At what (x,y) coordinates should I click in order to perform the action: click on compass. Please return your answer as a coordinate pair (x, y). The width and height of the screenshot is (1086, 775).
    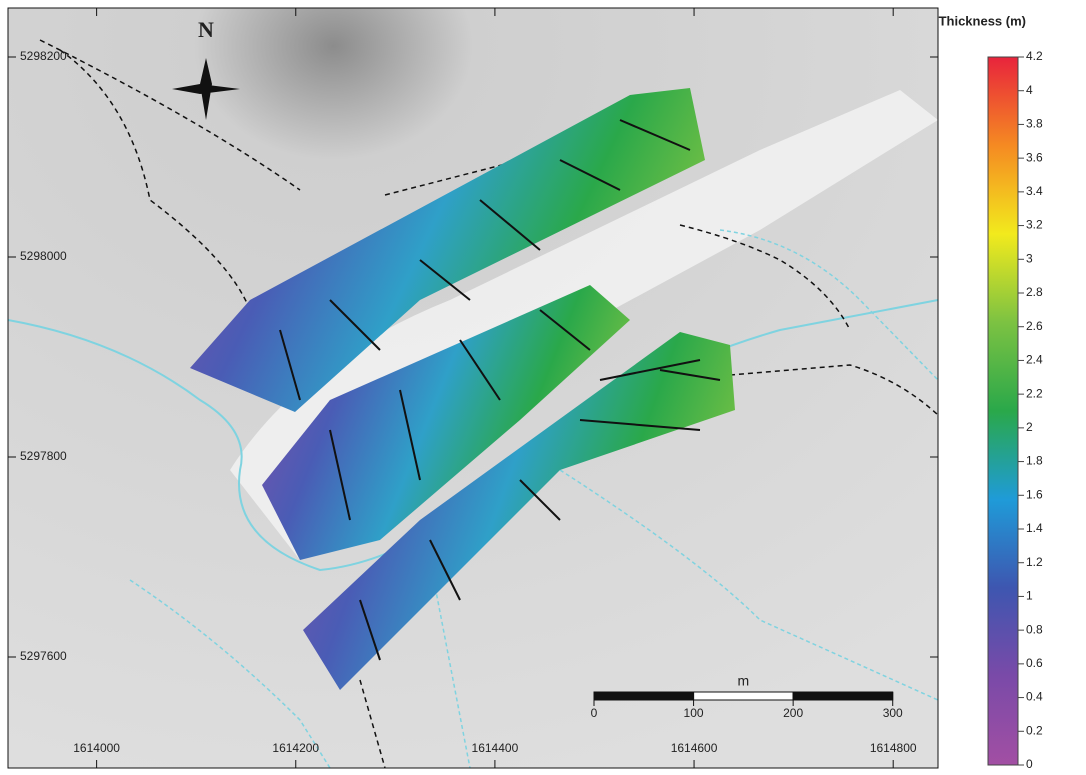
    Looking at the image, I should click on (206, 89).